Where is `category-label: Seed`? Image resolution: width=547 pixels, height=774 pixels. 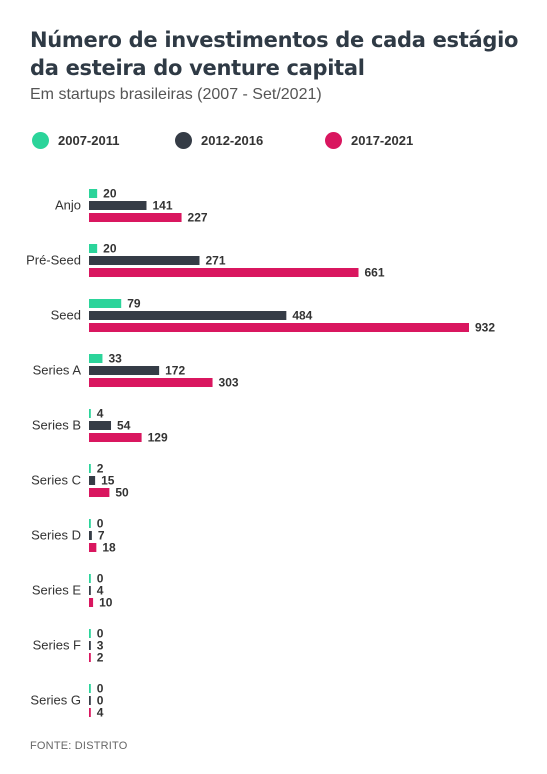 category-label: Seed is located at coordinates (66, 315).